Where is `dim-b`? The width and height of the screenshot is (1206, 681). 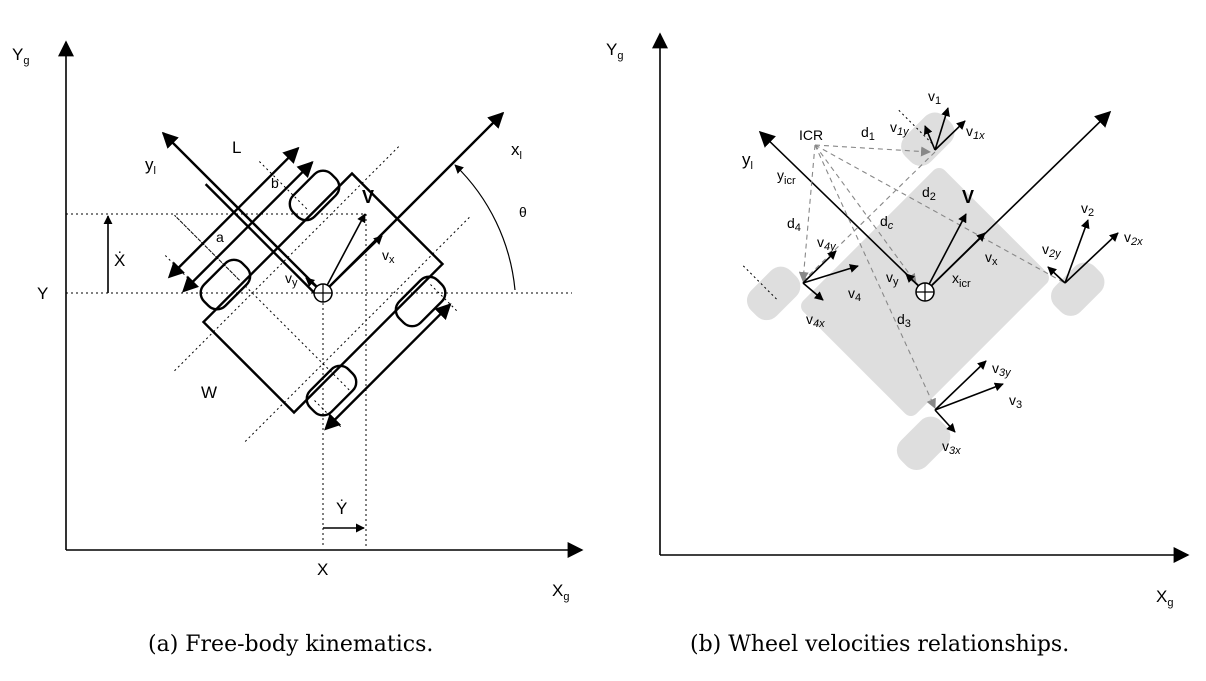
dim-b is located at coordinates (282, 192).